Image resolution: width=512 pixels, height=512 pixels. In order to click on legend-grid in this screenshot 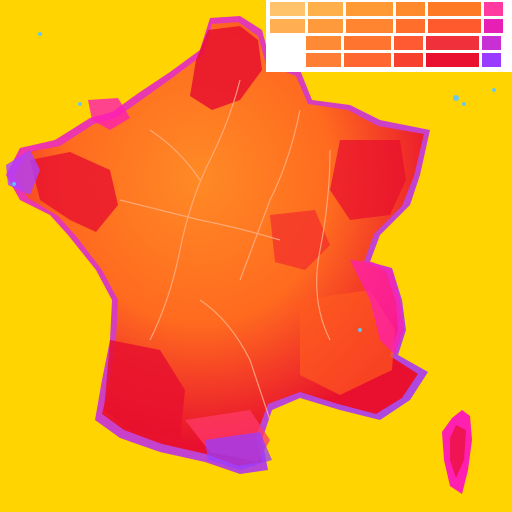, I will do `click(389, 36)`.